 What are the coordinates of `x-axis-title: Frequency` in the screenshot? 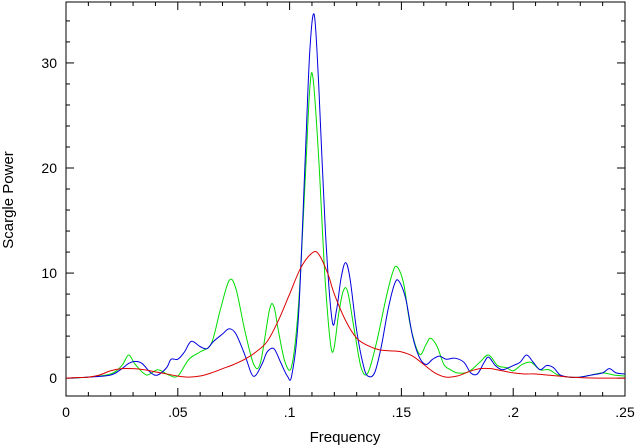 It's located at (345, 437).